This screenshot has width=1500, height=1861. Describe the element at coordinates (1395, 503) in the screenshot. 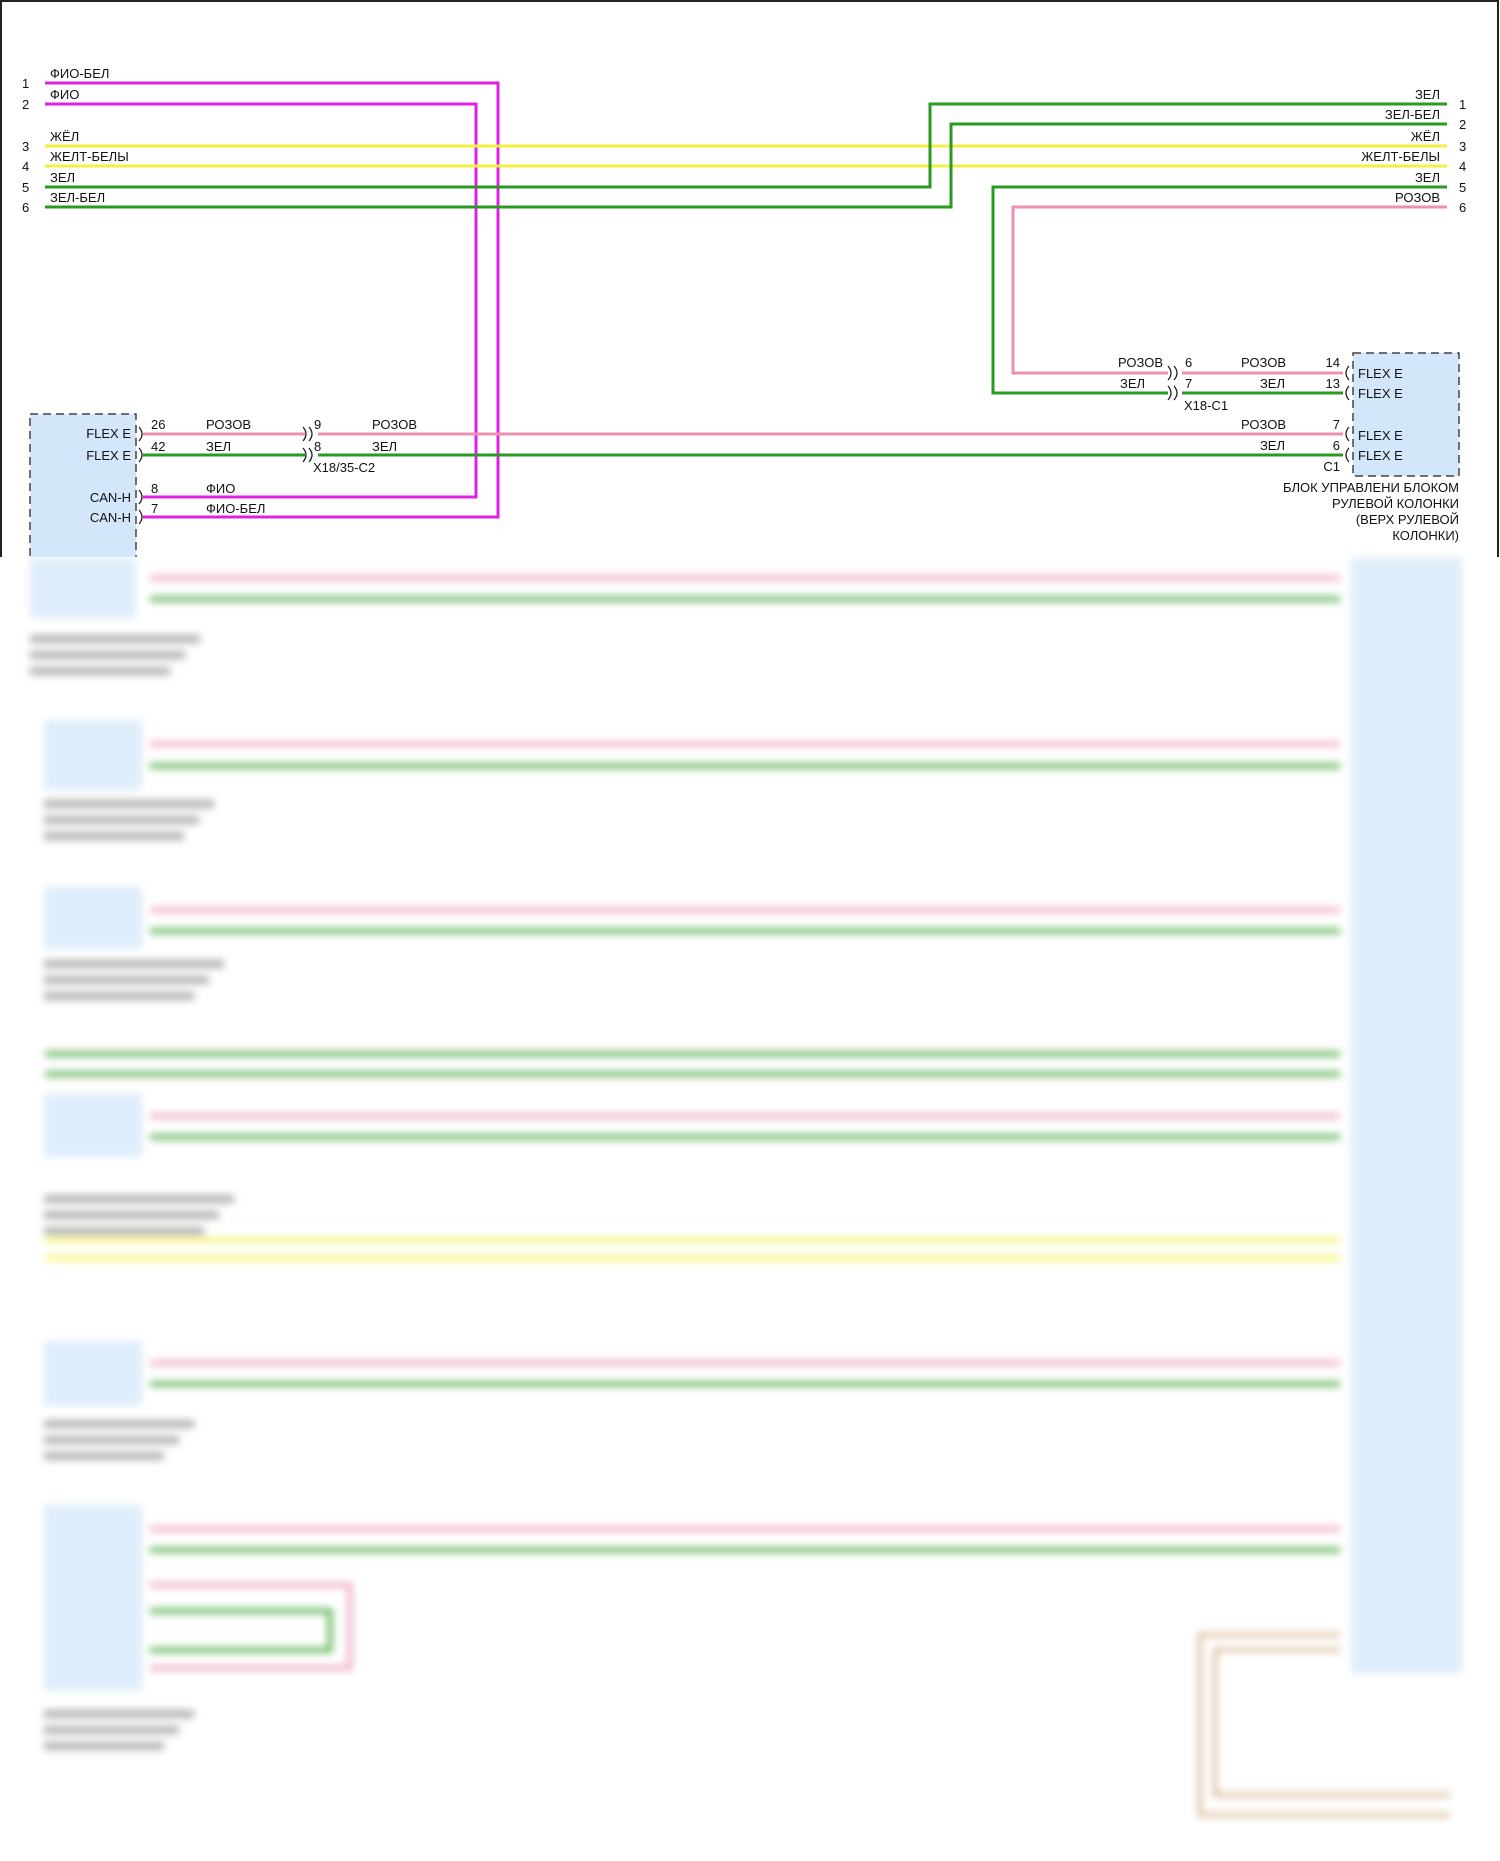

I see `module-title: РУЛЕВОЙ КОЛОНКИ` at that location.